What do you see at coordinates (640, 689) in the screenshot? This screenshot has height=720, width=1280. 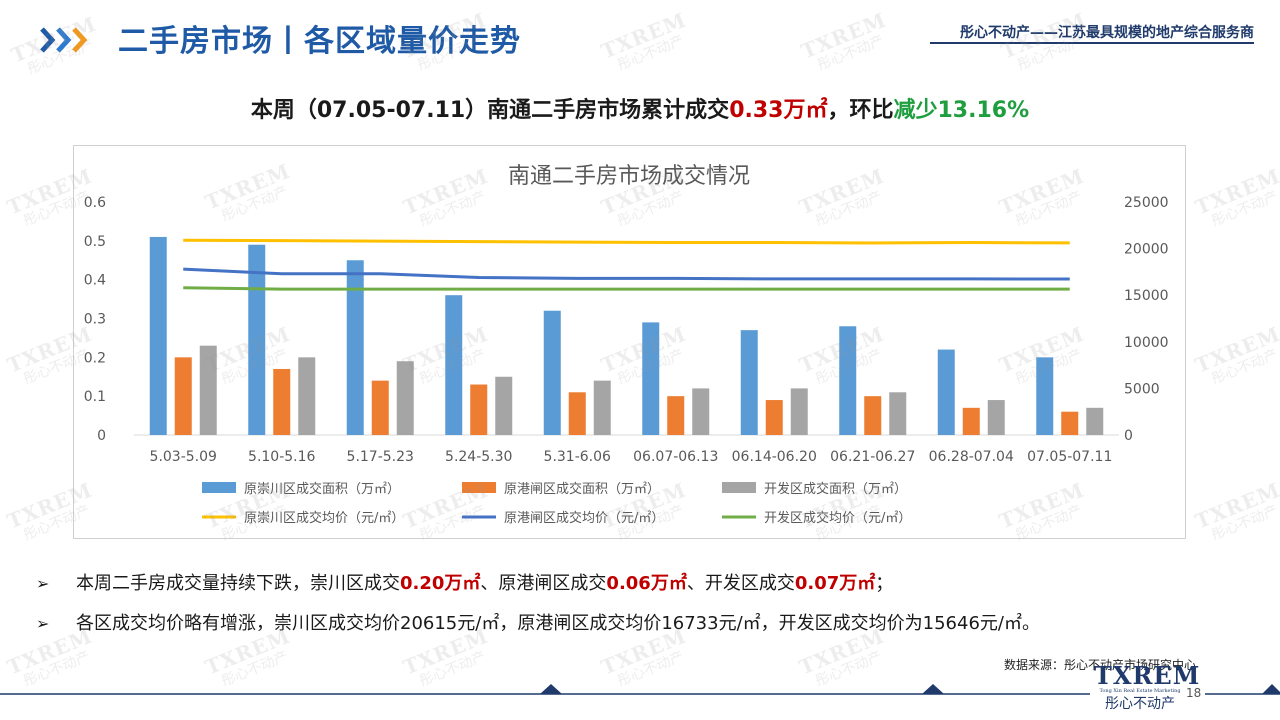 I see `footer-decoration` at bounding box center [640, 689].